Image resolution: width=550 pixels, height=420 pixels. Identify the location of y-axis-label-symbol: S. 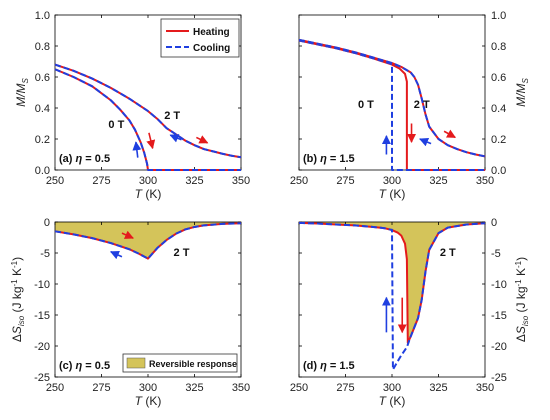
(17, 330).